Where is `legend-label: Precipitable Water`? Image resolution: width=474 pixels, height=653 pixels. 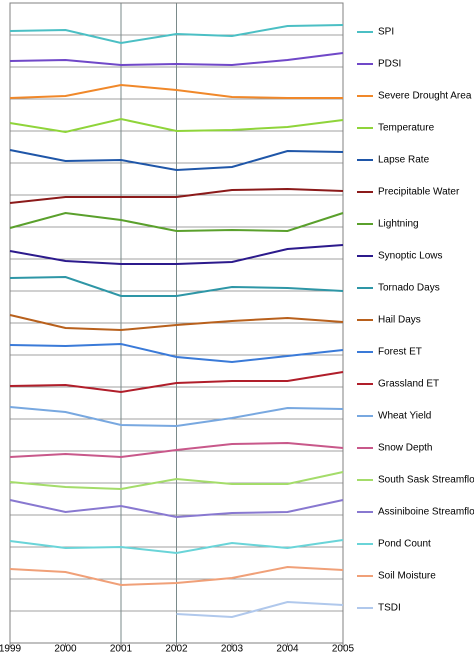
legend-label: Precipitable Water is located at coordinates (419, 192).